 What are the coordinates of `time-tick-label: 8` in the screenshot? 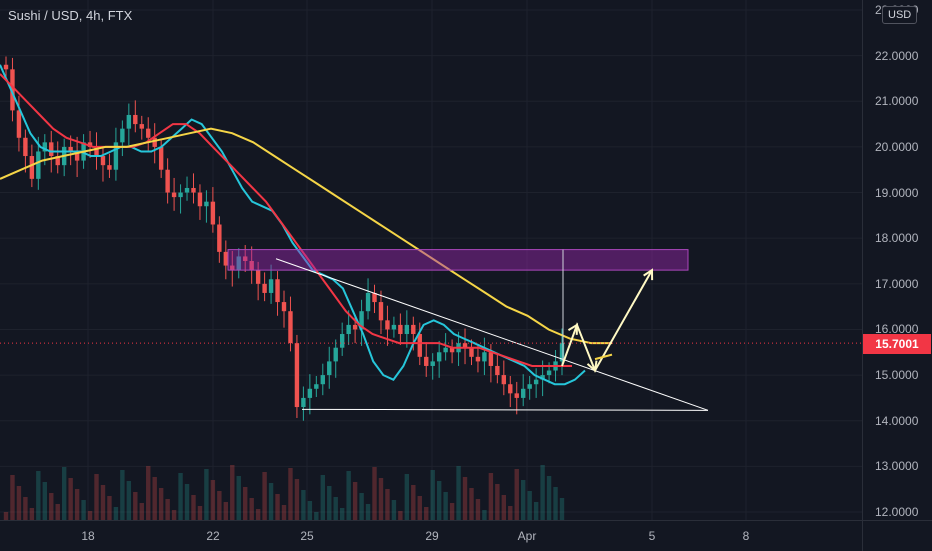 It's located at (746, 536).